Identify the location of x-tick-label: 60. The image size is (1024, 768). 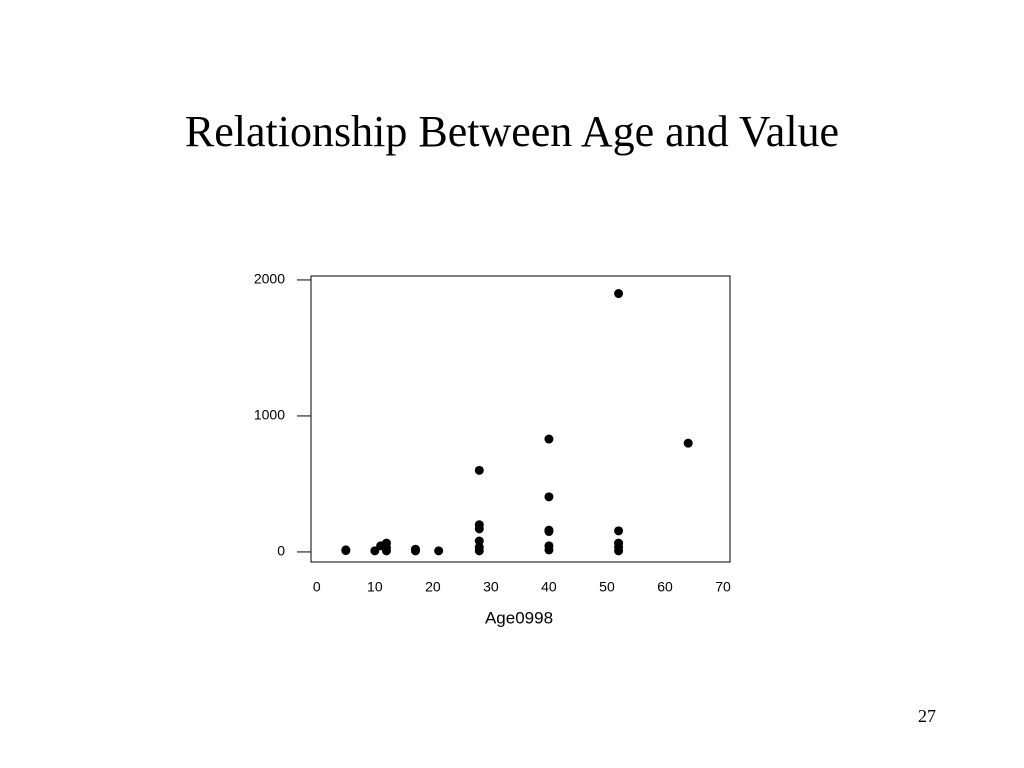
(665, 587).